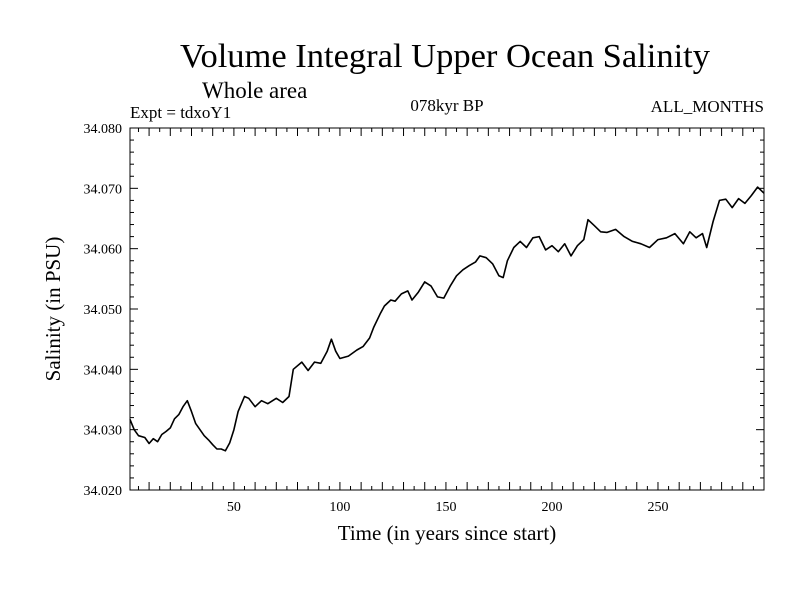 The width and height of the screenshot is (800, 600). Describe the element at coordinates (103, 310) in the screenshot. I see `y-tick-label: 34.050` at that location.